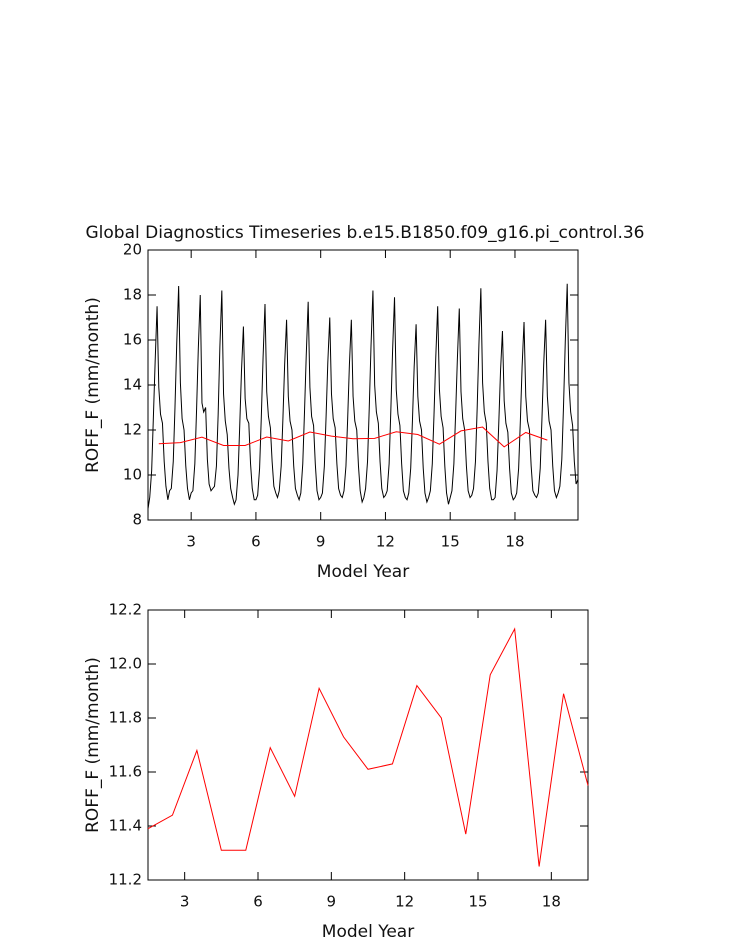 This screenshot has width=733, height=949. I want to click on y-tick-label: 18, so click(132, 295).